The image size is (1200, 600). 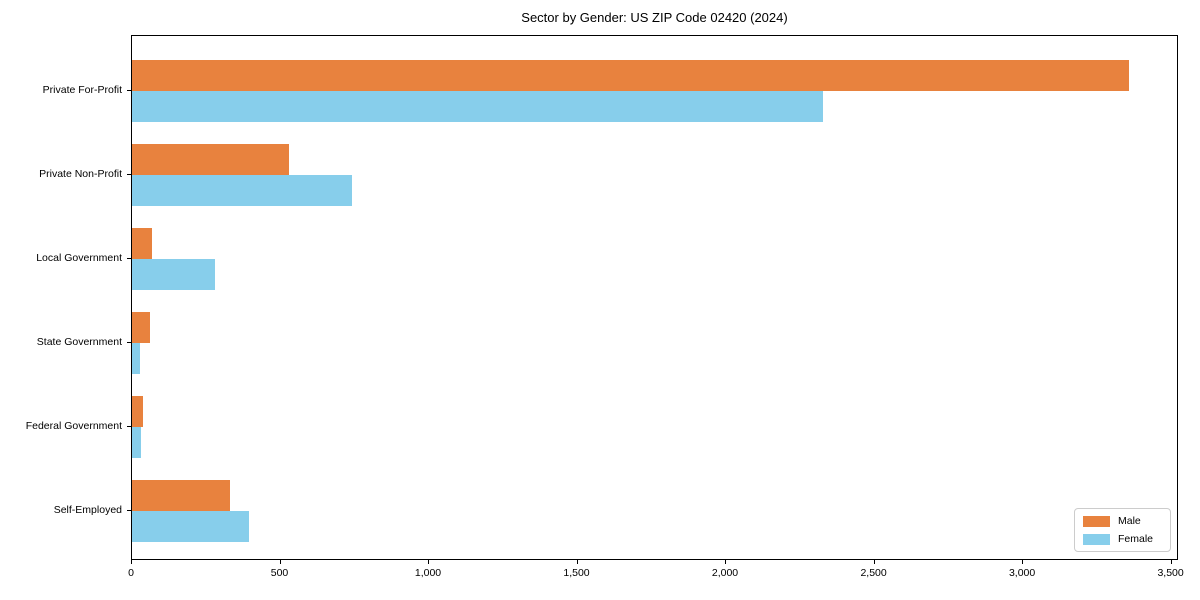 I want to click on x-tick-label: 1,000, so click(x=428, y=573).